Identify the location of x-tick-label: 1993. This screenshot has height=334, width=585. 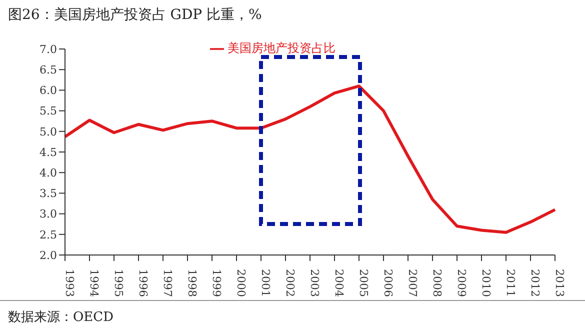
(69, 283).